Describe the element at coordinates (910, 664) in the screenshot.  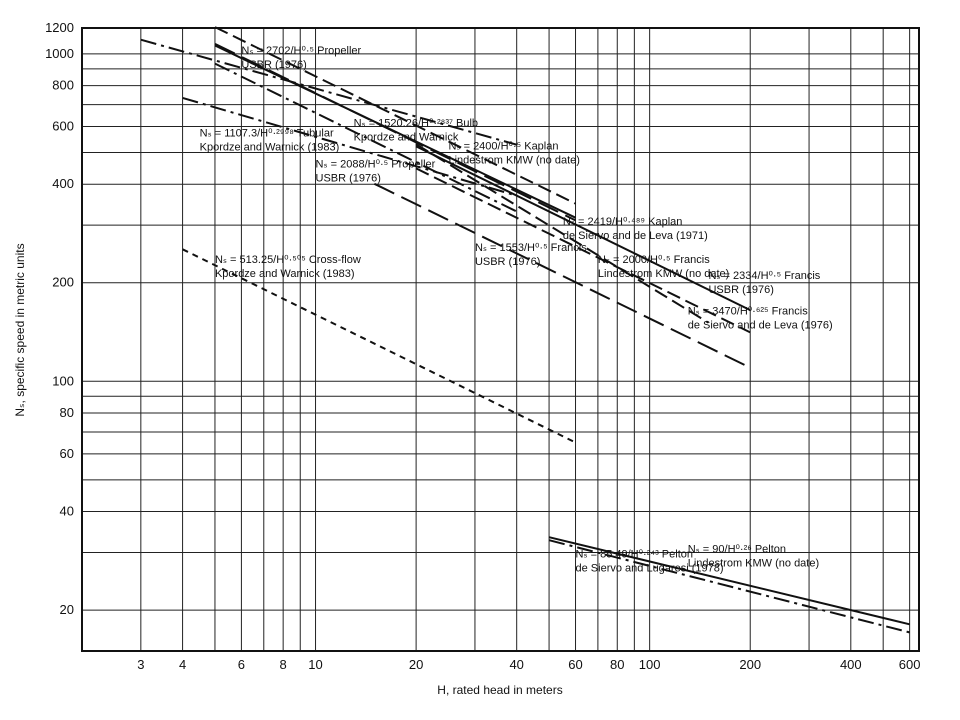
I see `x-tick-label: 600` at that location.